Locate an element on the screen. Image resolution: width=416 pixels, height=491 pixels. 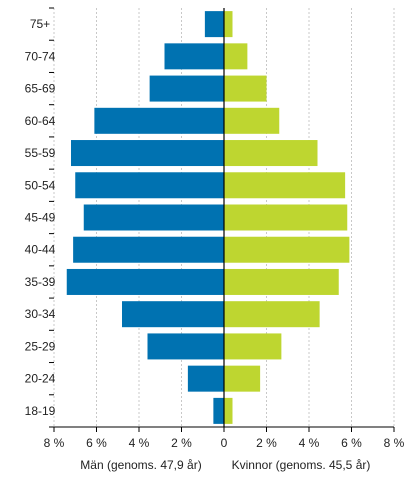
category-label: 30-34 is located at coordinates (40, 314).